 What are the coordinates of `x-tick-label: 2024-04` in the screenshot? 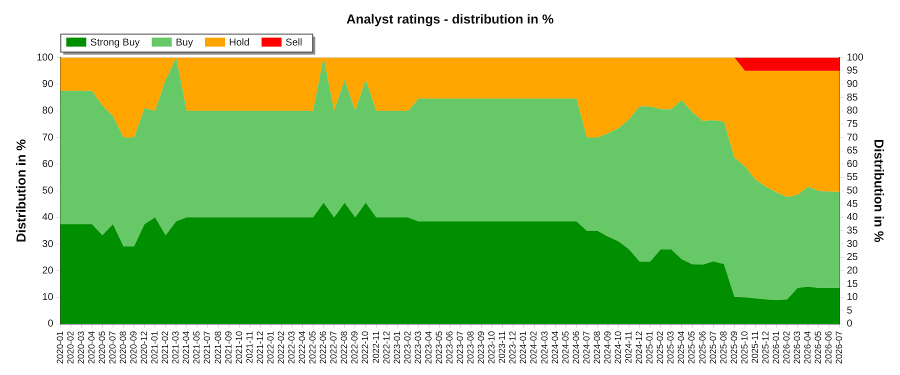 It's located at (555, 347).